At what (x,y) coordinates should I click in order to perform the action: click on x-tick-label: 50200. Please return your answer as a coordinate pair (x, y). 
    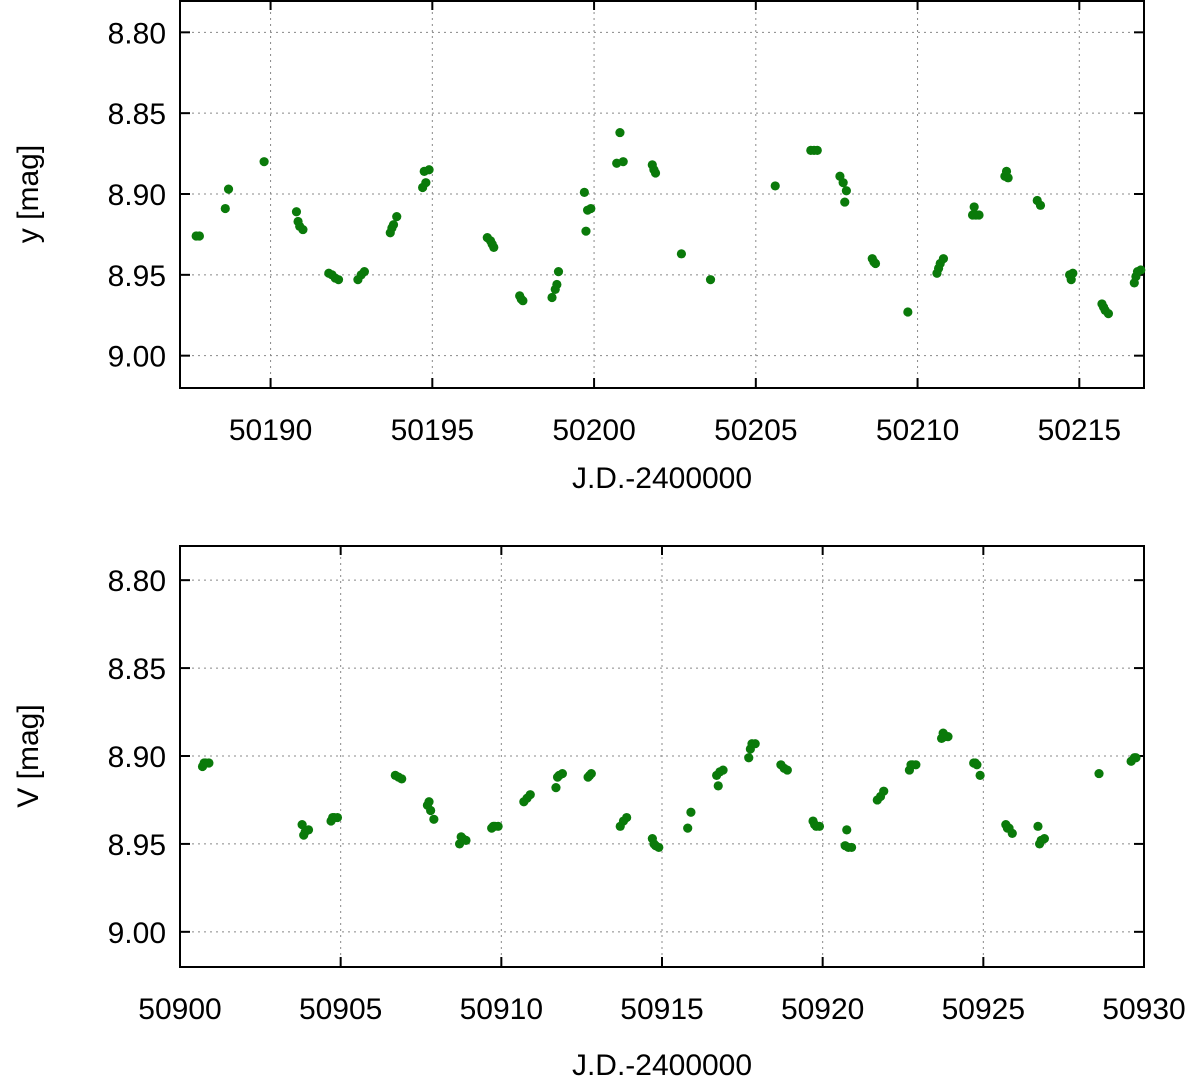
    Looking at the image, I should click on (593, 430).